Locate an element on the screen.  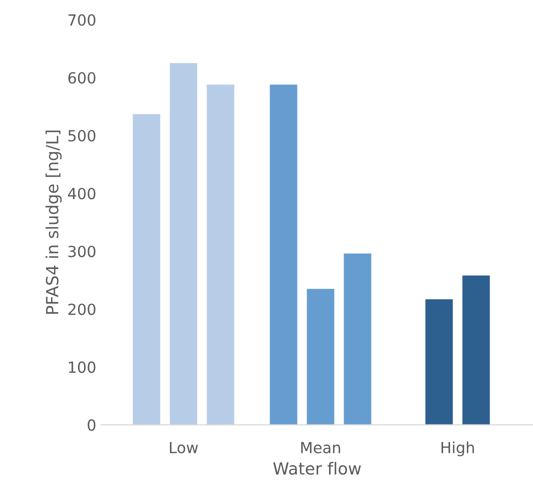
y-tick-label: 700 is located at coordinates (82, 20).